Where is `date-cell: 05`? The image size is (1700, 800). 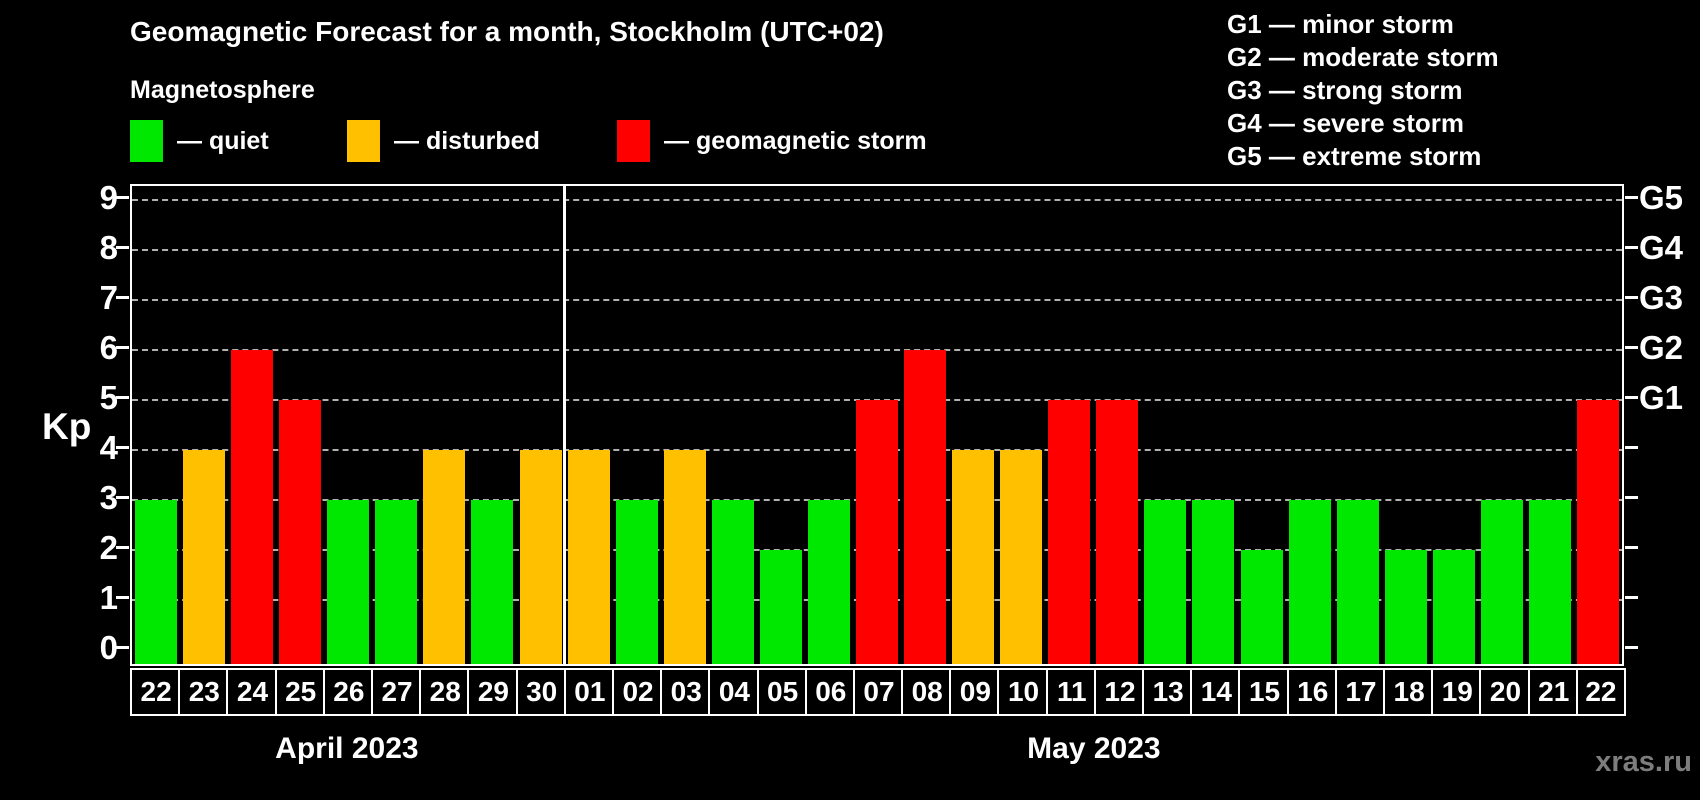
date-cell: 05 is located at coordinates (781, 692).